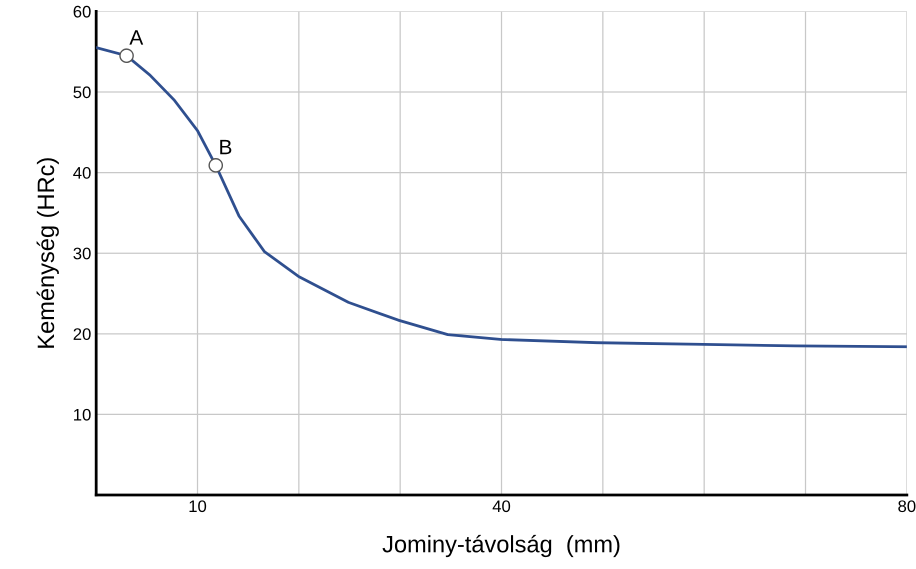  I want to click on y-tick-label: 40, so click(82, 173).